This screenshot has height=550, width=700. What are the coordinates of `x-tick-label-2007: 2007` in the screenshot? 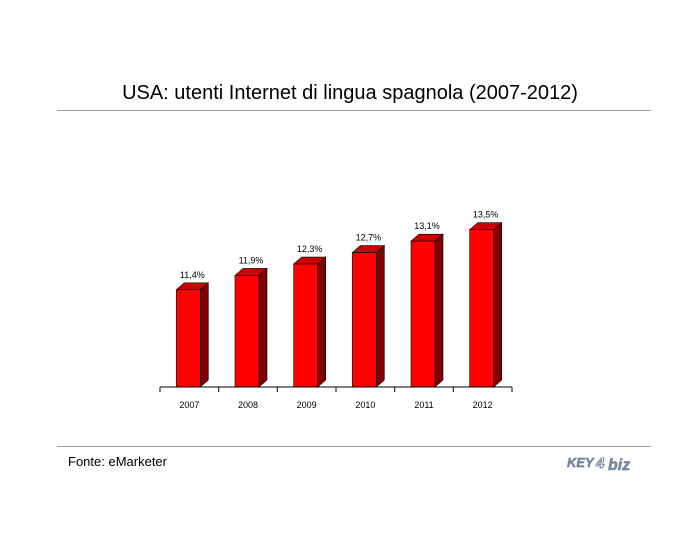 It's located at (189, 405).